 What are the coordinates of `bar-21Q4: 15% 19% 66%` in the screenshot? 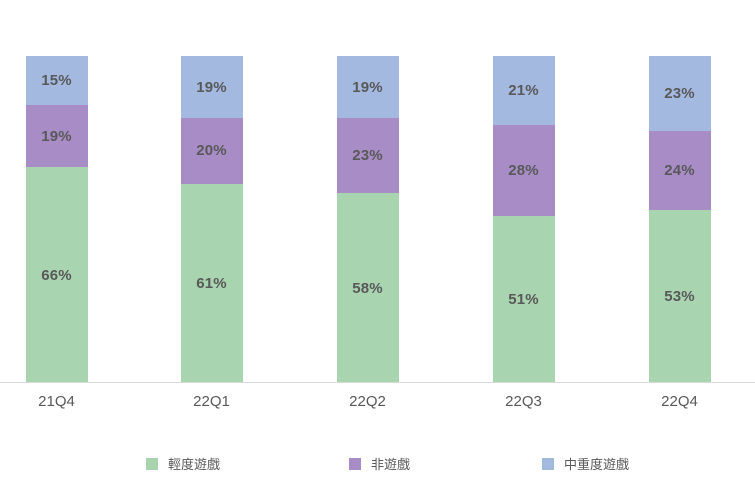 It's located at (56, 219).